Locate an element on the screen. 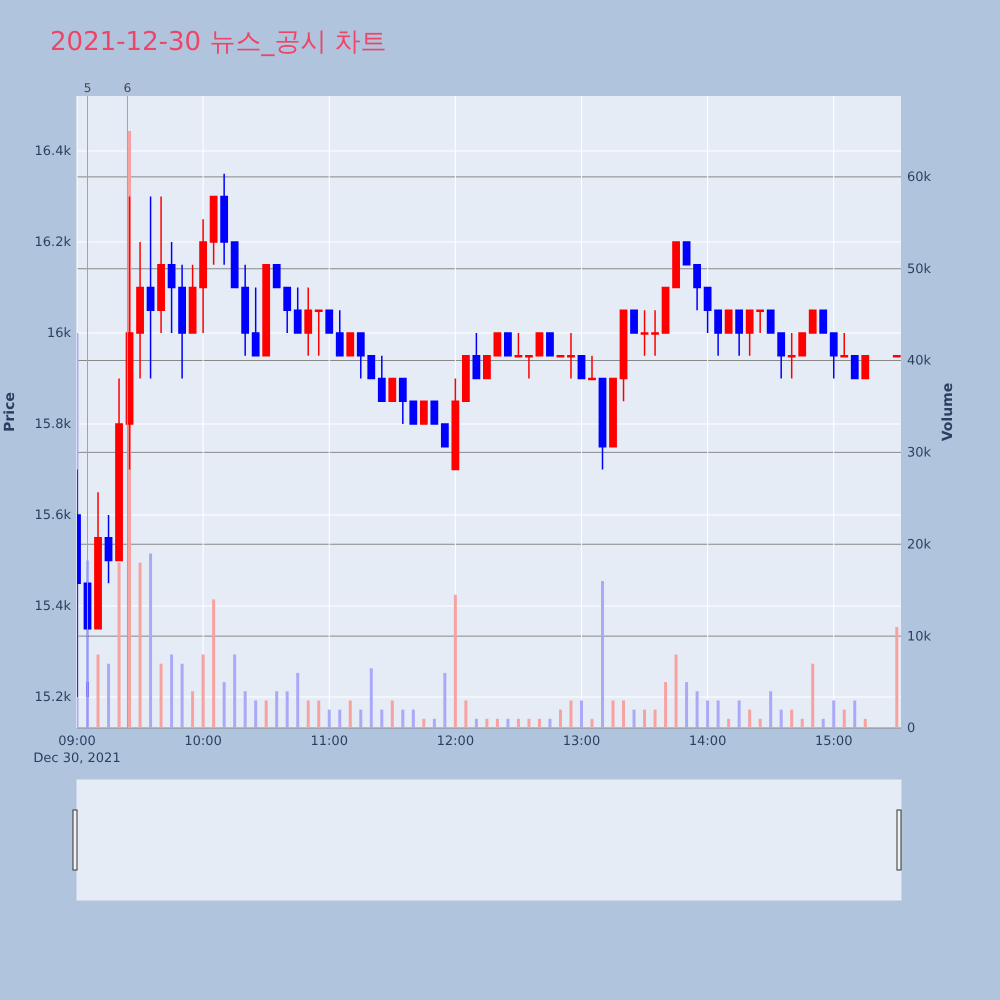 This screenshot has height=1000, width=1000. y2-tick-label: 20k is located at coordinates (919, 544).